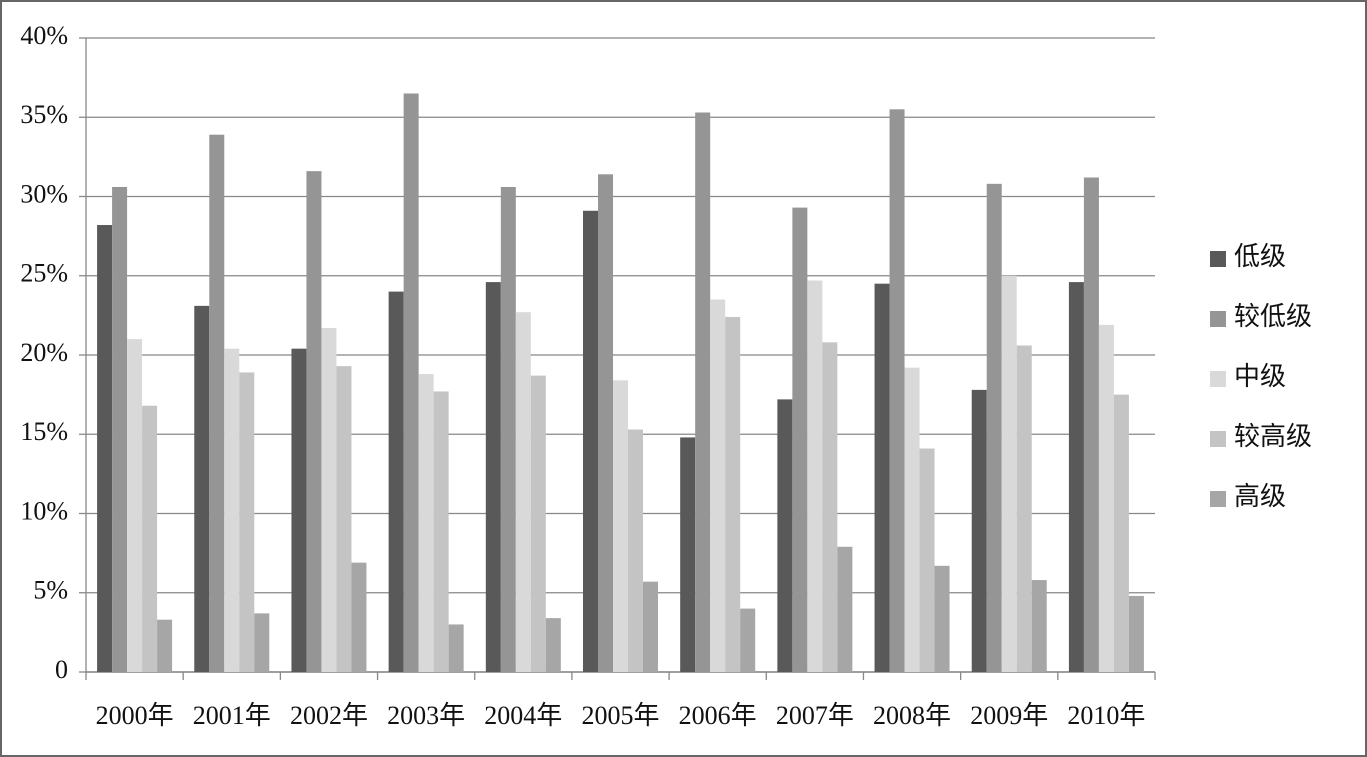  I want to click on x-tick-label: 2009年, so click(1009, 715).